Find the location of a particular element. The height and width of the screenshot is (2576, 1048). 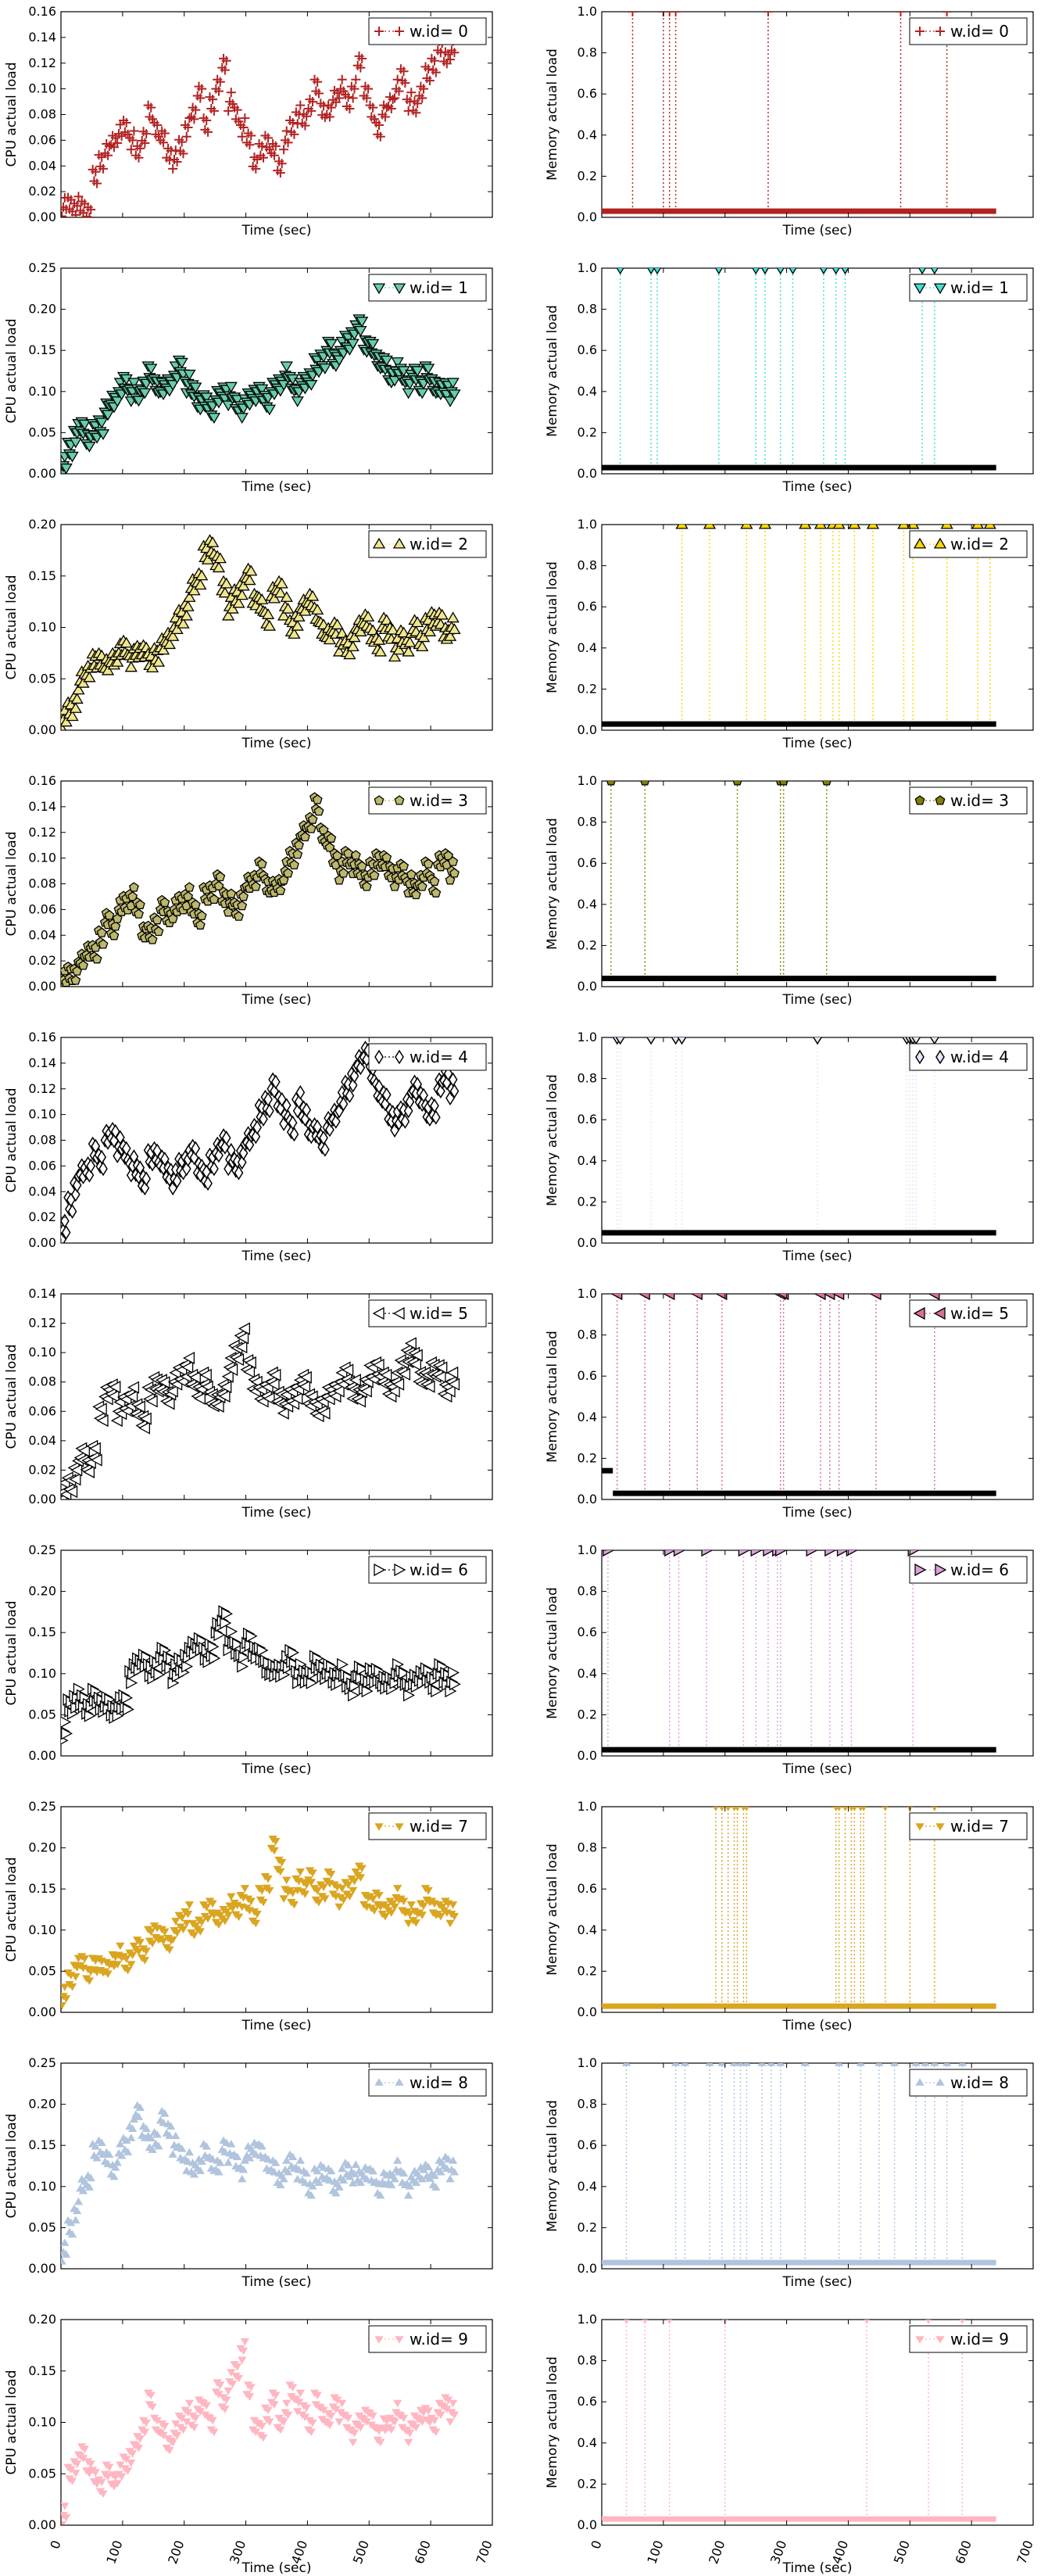

legend: w.id= 5 is located at coordinates (427, 1313).